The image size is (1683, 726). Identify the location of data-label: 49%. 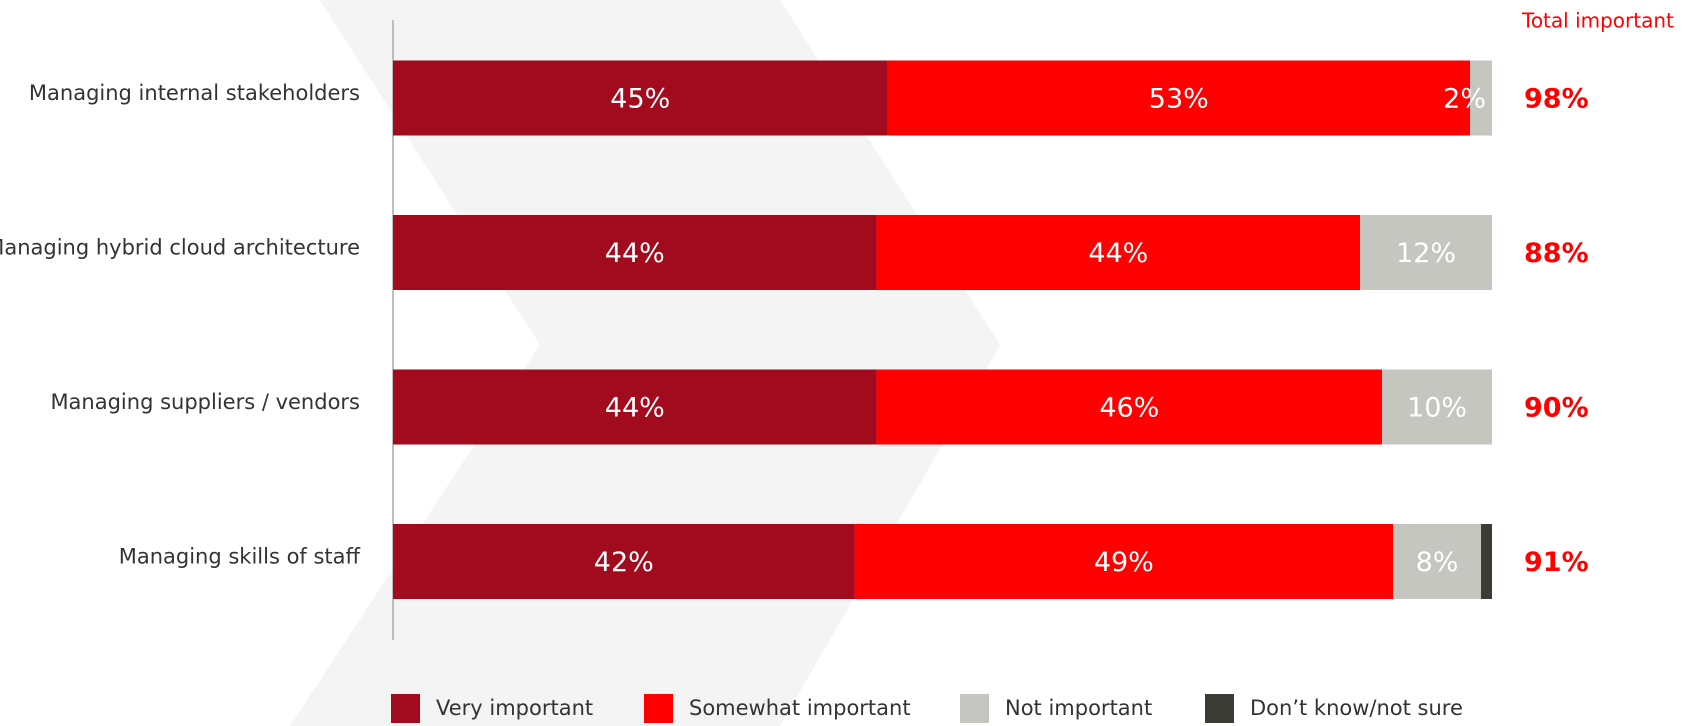
(1124, 562).